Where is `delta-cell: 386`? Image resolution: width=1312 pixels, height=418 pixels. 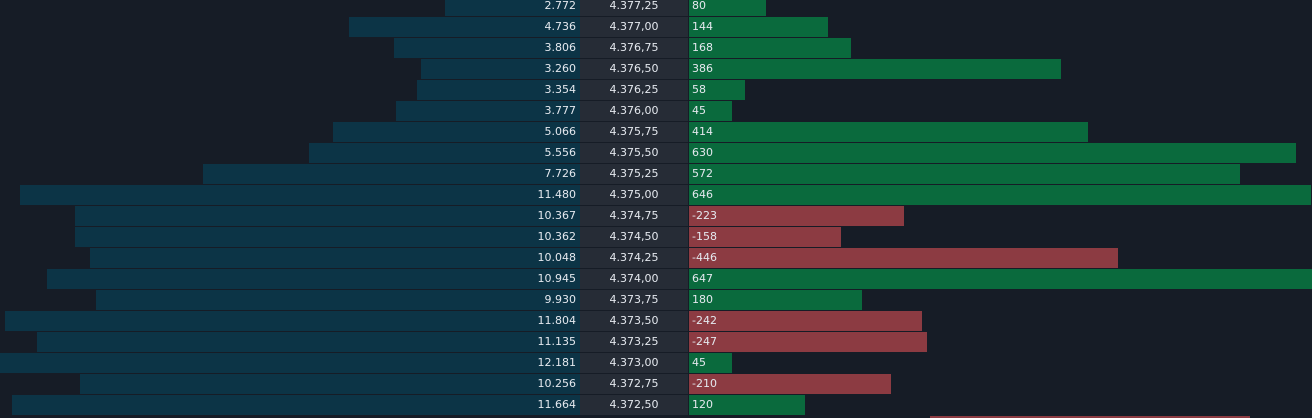
delta-cell: 386 is located at coordinates (1000, 69).